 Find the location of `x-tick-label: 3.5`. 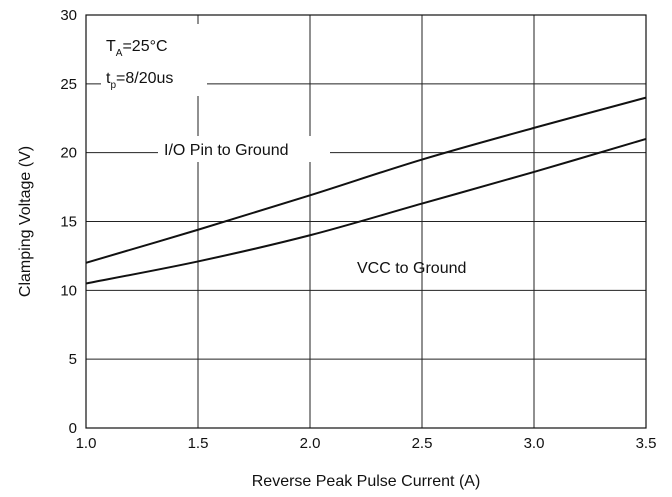

x-tick-label: 3.5 is located at coordinates (646, 443).